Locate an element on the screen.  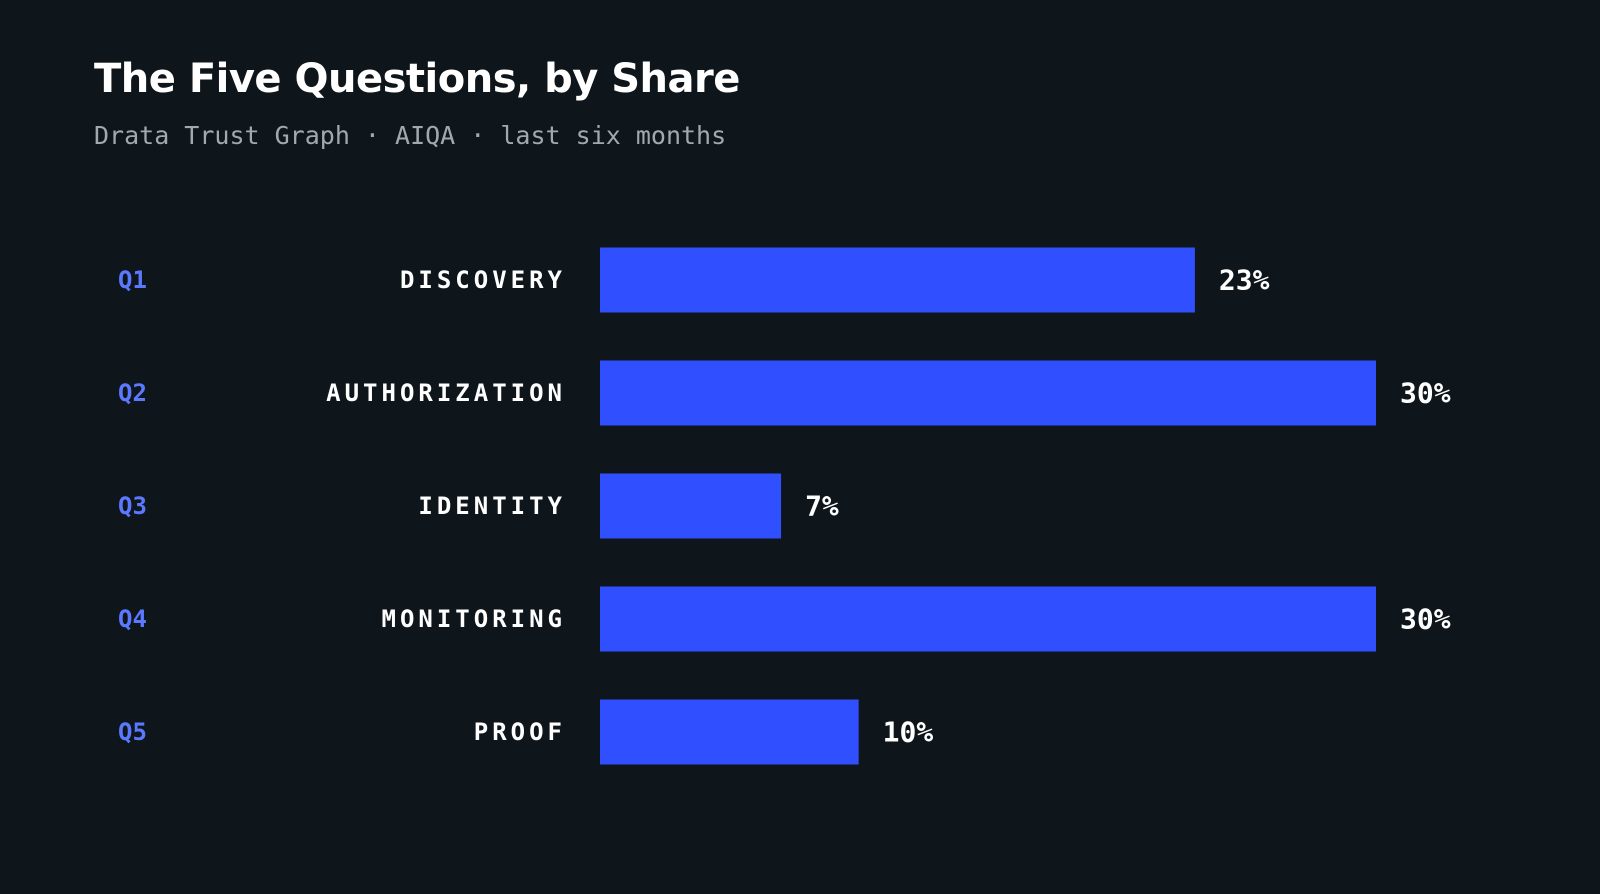
category-label: IDENTITY is located at coordinates (492, 506).